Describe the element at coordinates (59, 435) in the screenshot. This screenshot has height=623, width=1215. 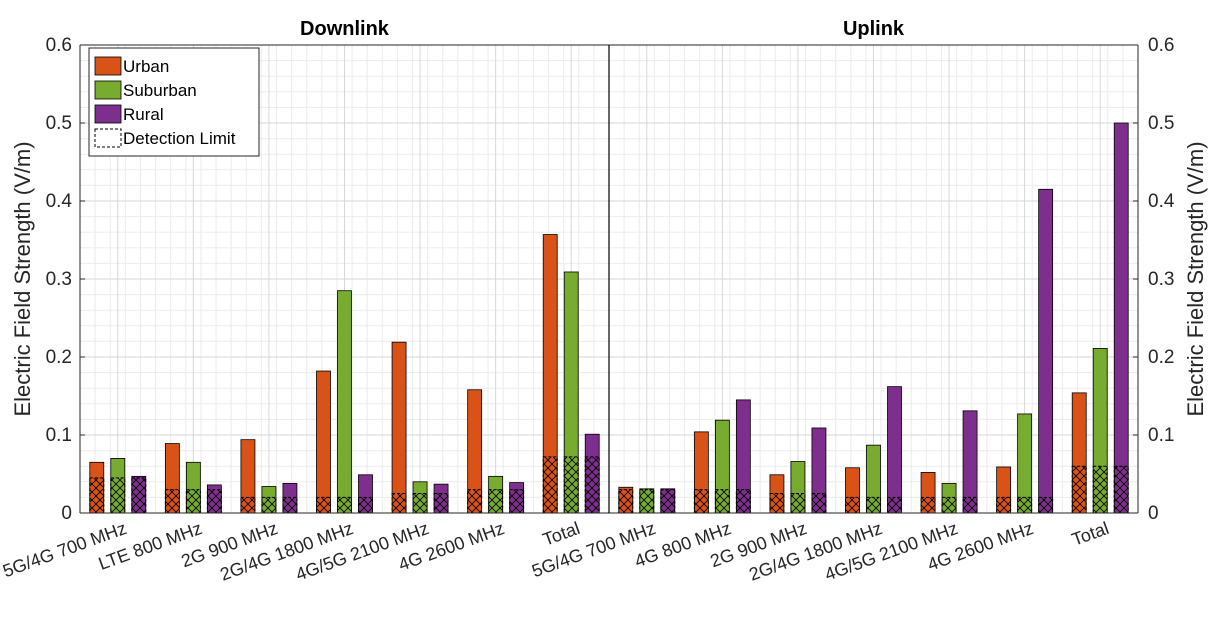
I see `y-tick-label-left: 0.1` at that location.